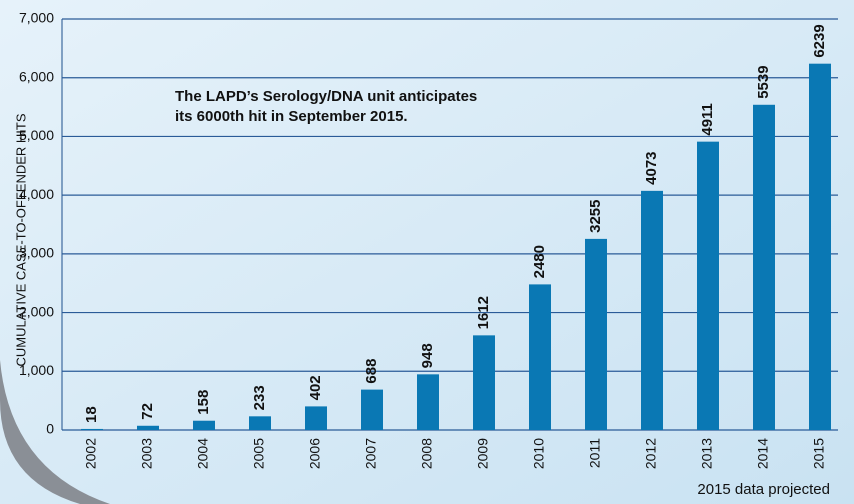 This screenshot has height=504, width=854. I want to click on y-tick-label: 5,000, so click(36, 135).